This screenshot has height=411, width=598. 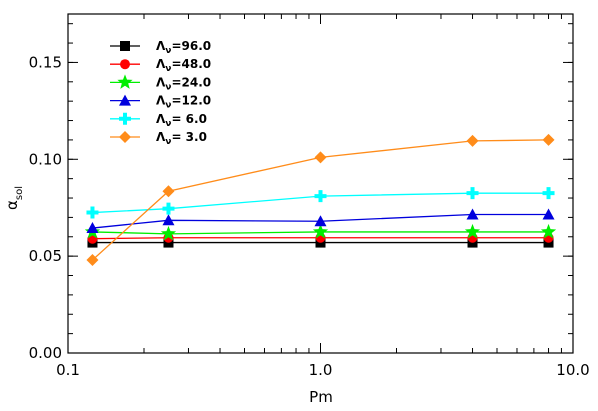 I want to click on y-axis-title-sub: sol, so click(x=19, y=193).